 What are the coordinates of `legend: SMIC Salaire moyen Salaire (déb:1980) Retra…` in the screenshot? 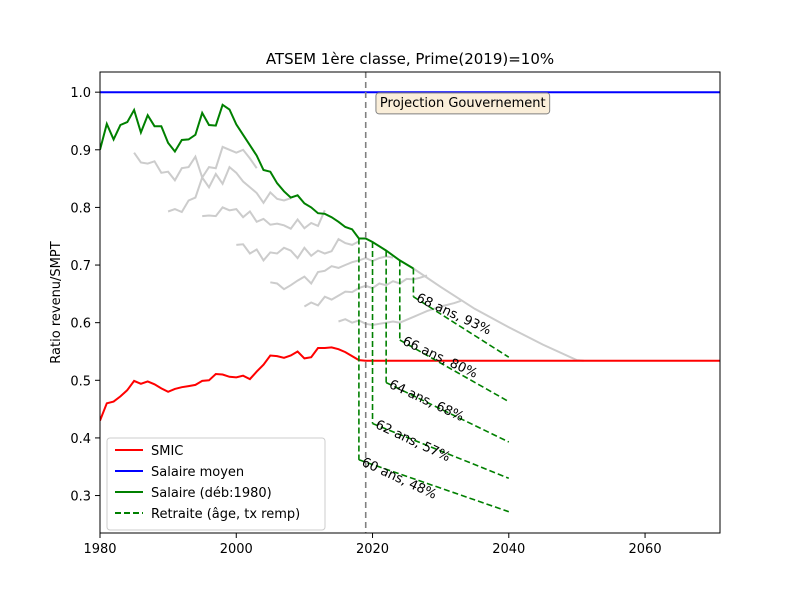 It's located at (216, 484).